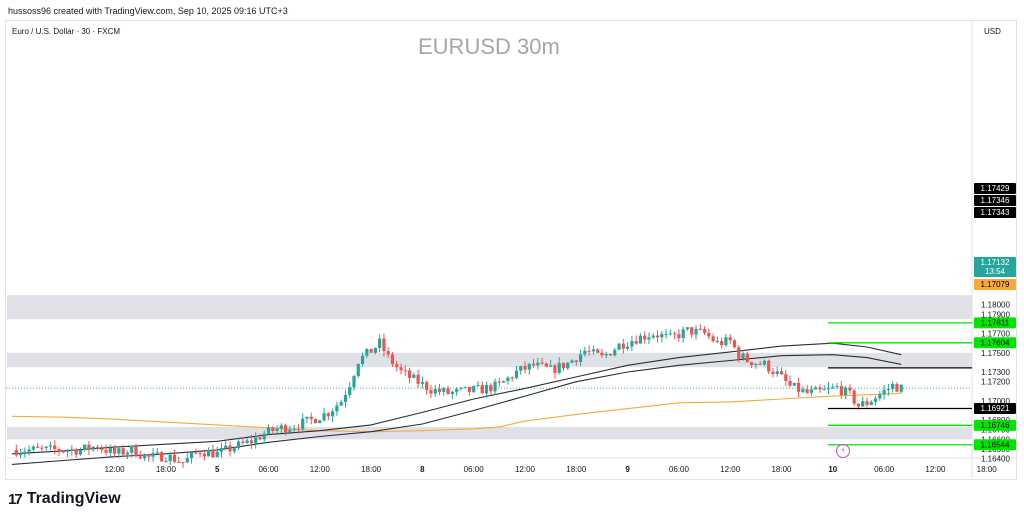 The image size is (1024, 522). I want to click on y-tick-label: 1.17900, so click(995, 314).